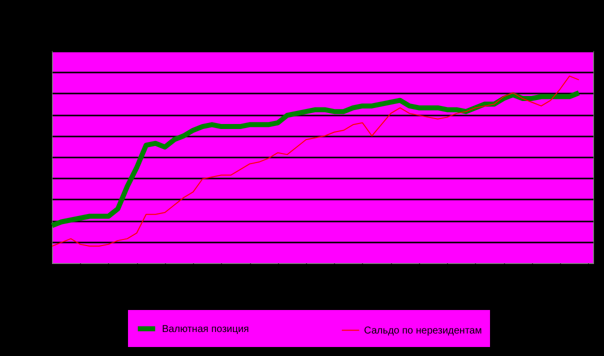 Image resolution: width=604 pixels, height=356 pixels. Describe the element at coordinates (423, 330) in the screenshot. I see `legend-label: Сальдо по нерезидентам` at that location.